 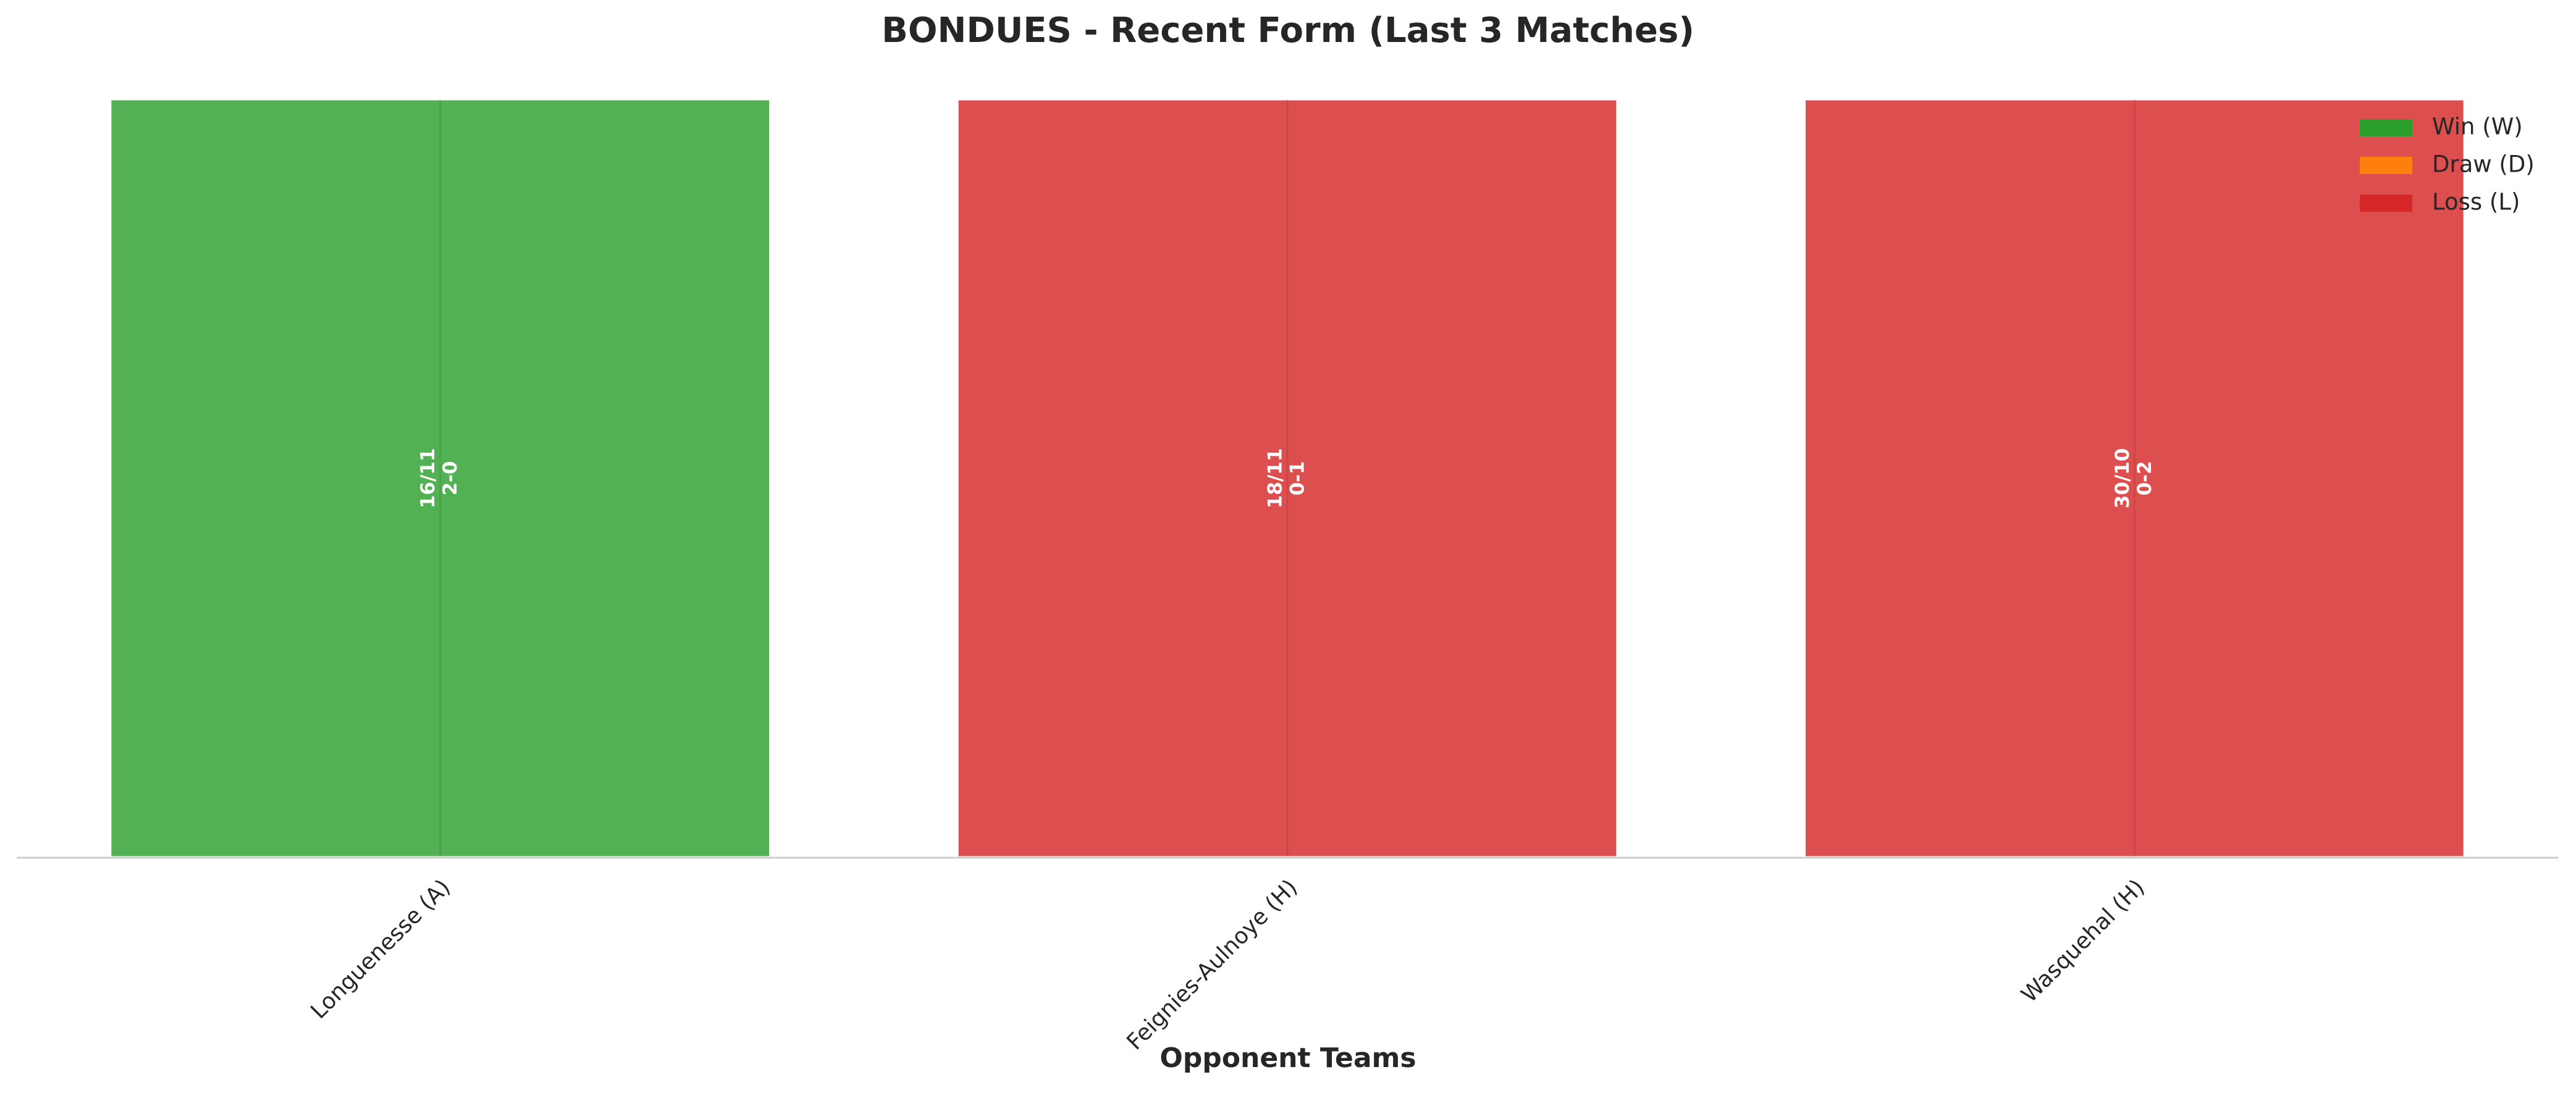 What do you see at coordinates (1298, 478) in the screenshot?
I see `bar-score-label: 0-1` at bounding box center [1298, 478].